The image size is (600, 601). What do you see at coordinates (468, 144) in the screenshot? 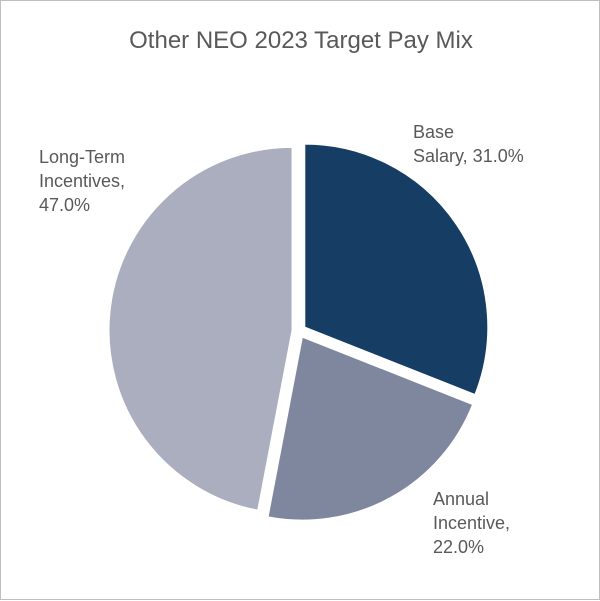
I see `data-label-base-salary: Base Salary, 31.0%` at bounding box center [468, 144].